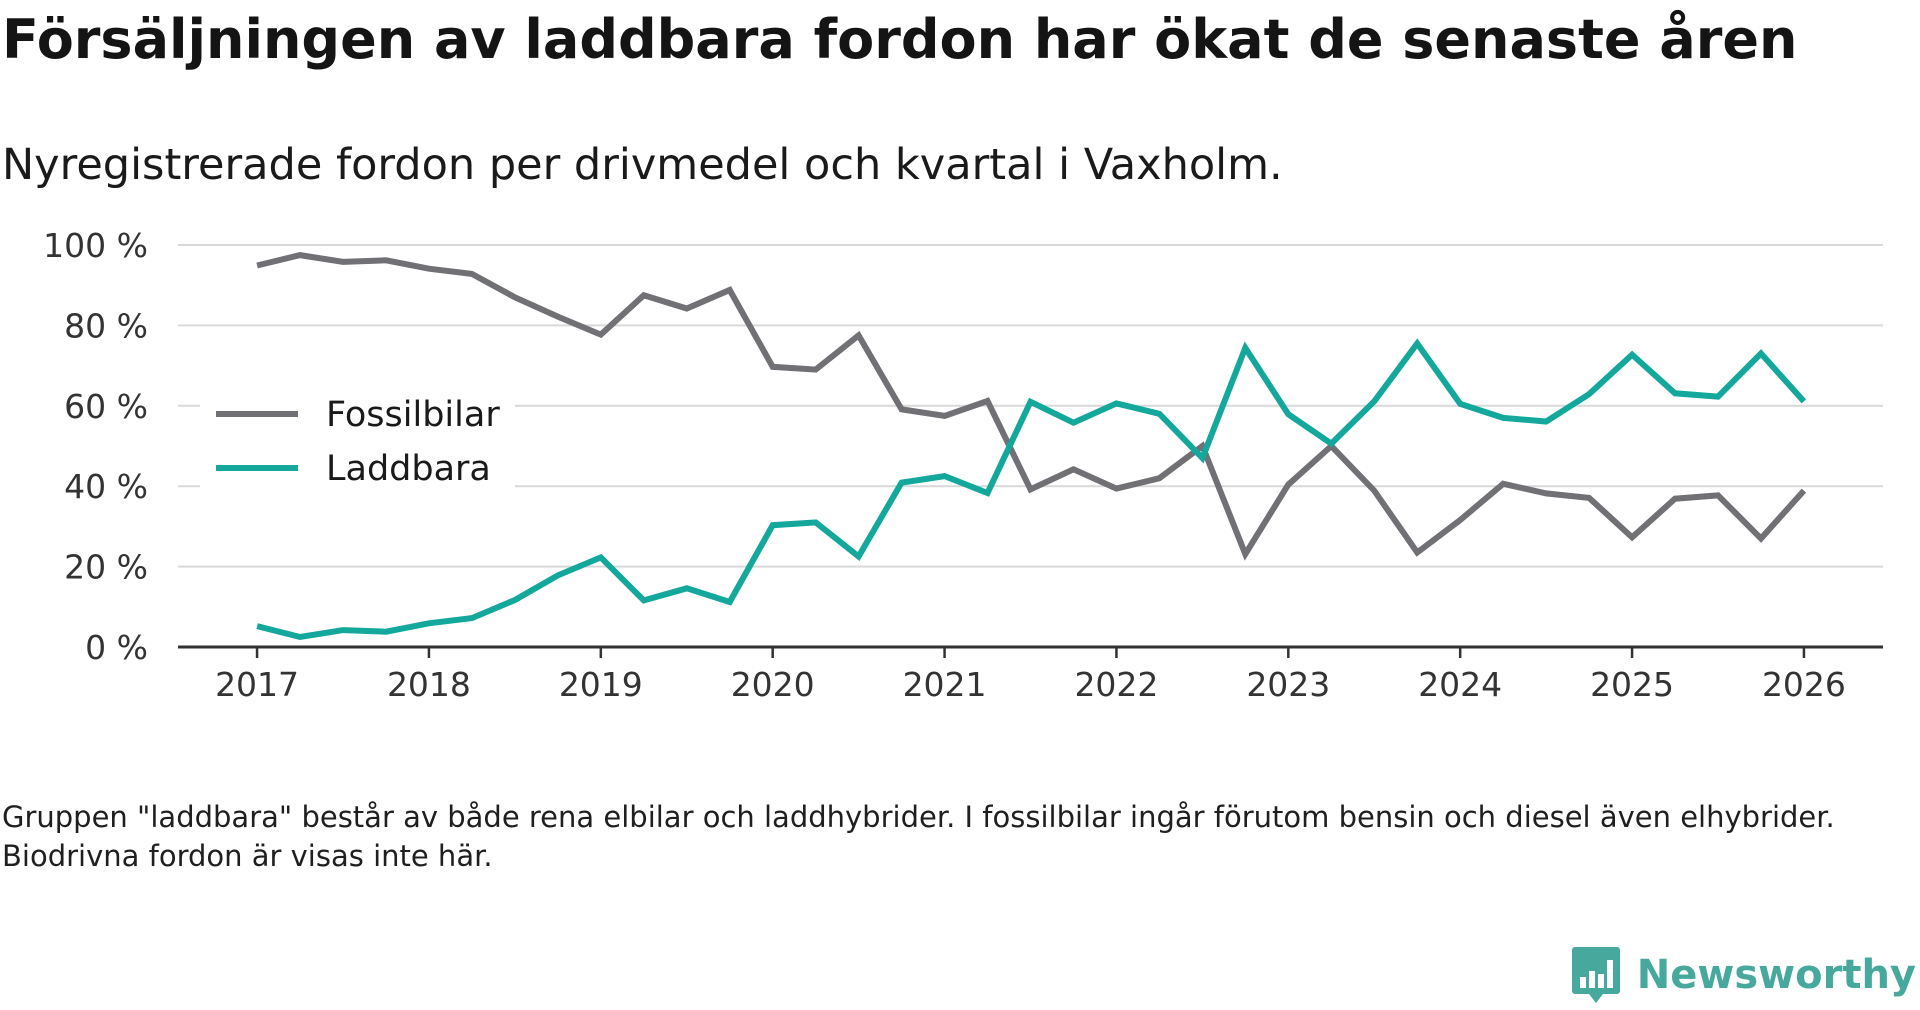 The width and height of the screenshot is (1920, 1010). Describe the element at coordinates (1460, 684) in the screenshot. I see `x-tick-label: 2024` at that location.